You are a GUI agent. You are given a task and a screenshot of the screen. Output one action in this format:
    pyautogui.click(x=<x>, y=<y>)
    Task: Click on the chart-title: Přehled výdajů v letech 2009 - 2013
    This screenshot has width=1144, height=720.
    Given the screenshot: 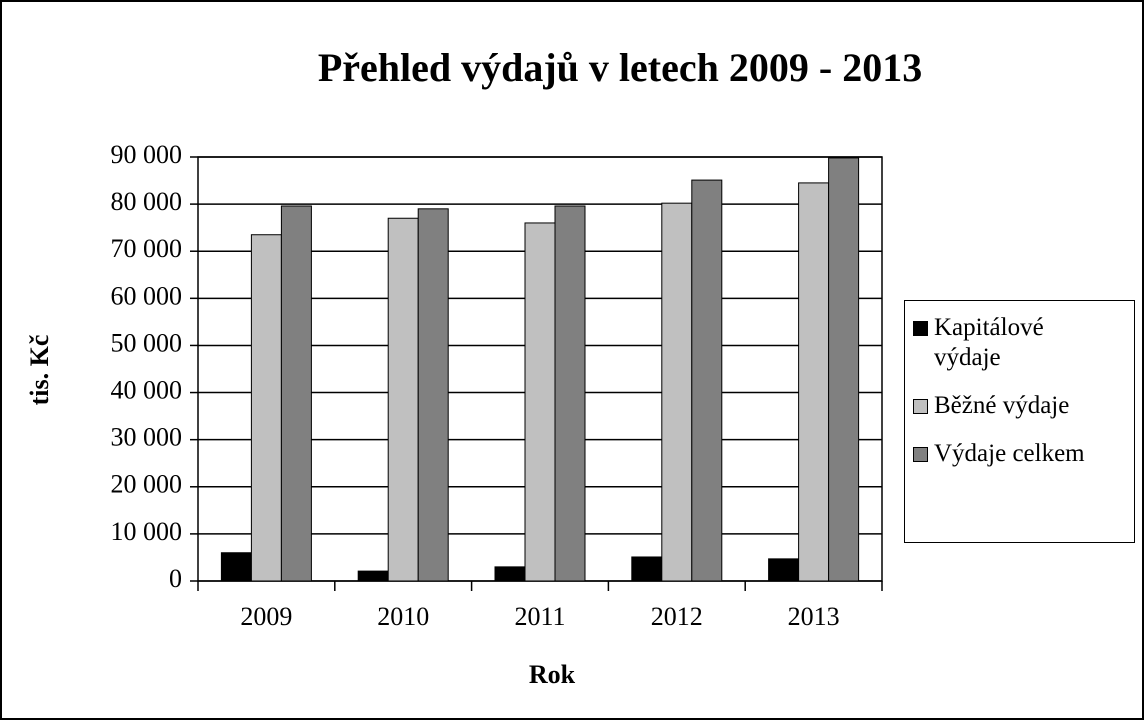 What is the action you would take?
    pyautogui.click(x=620, y=67)
    